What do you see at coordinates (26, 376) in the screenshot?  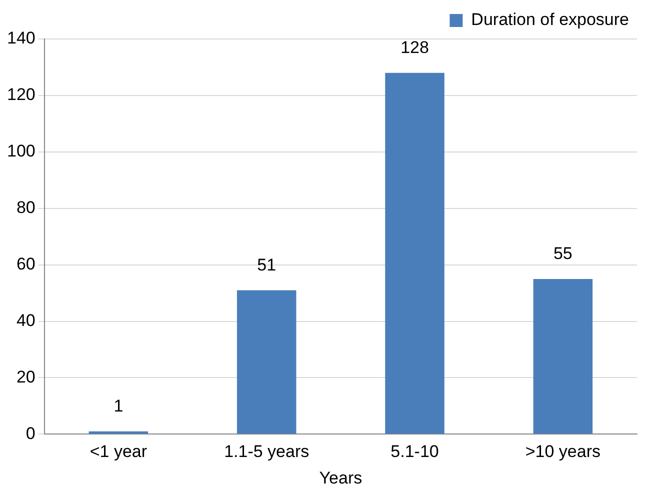 I see `y-tick-label: 20` at bounding box center [26, 376].